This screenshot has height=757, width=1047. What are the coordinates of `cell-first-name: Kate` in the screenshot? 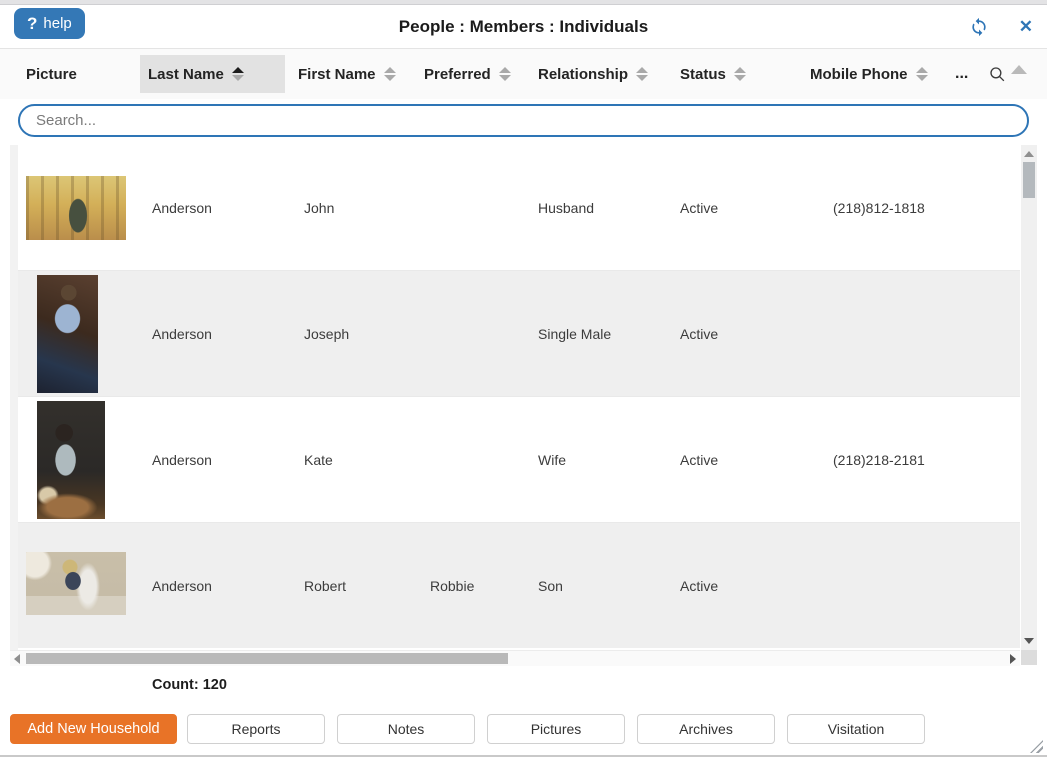 It's located at (318, 459).